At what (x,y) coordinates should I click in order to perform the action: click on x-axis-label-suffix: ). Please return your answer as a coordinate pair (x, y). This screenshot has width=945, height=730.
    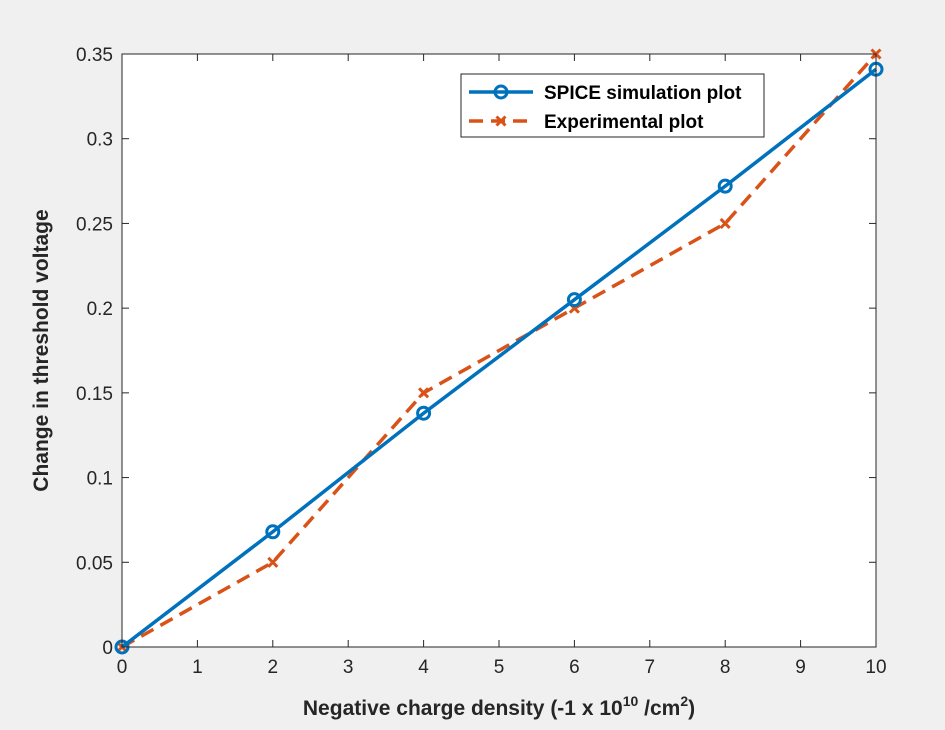
    Looking at the image, I should click on (691, 708).